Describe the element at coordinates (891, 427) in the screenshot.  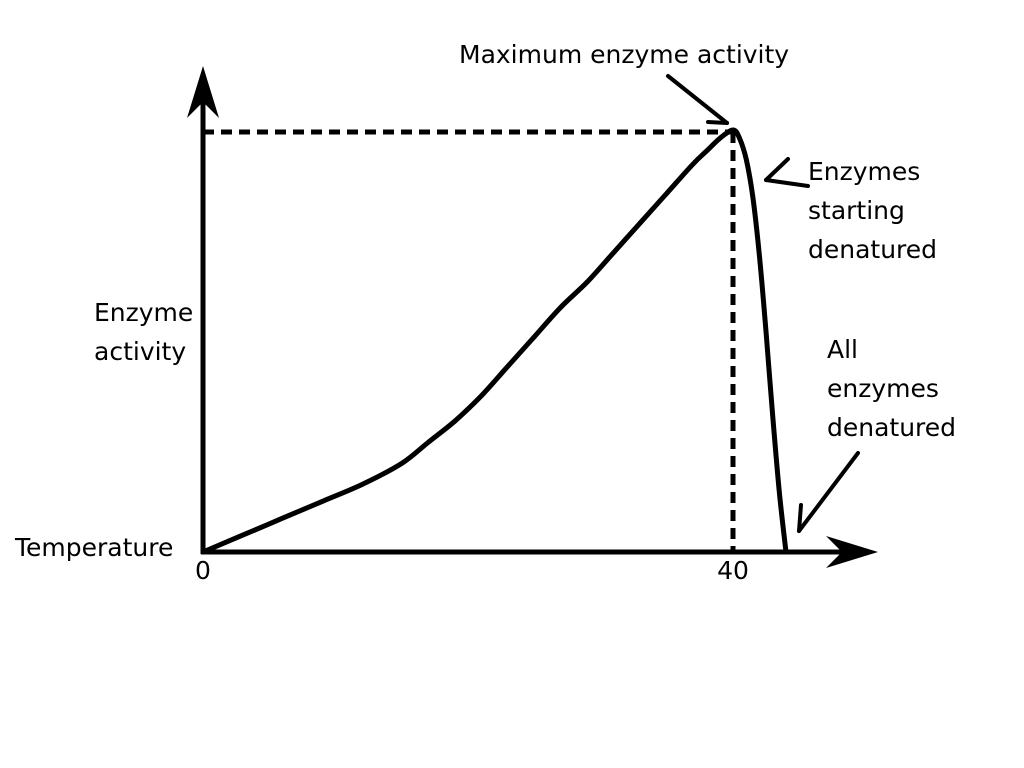
I see `all-denatured-annotation-line-2: denatured` at that location.